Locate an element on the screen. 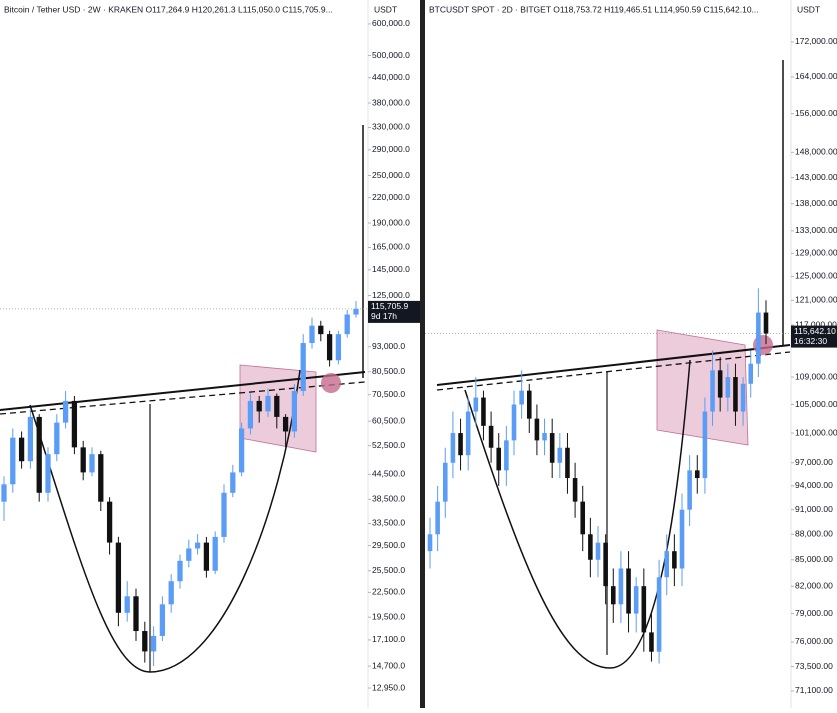  y-tick-label: 220,000.0 is located at coordinates (391, 197).